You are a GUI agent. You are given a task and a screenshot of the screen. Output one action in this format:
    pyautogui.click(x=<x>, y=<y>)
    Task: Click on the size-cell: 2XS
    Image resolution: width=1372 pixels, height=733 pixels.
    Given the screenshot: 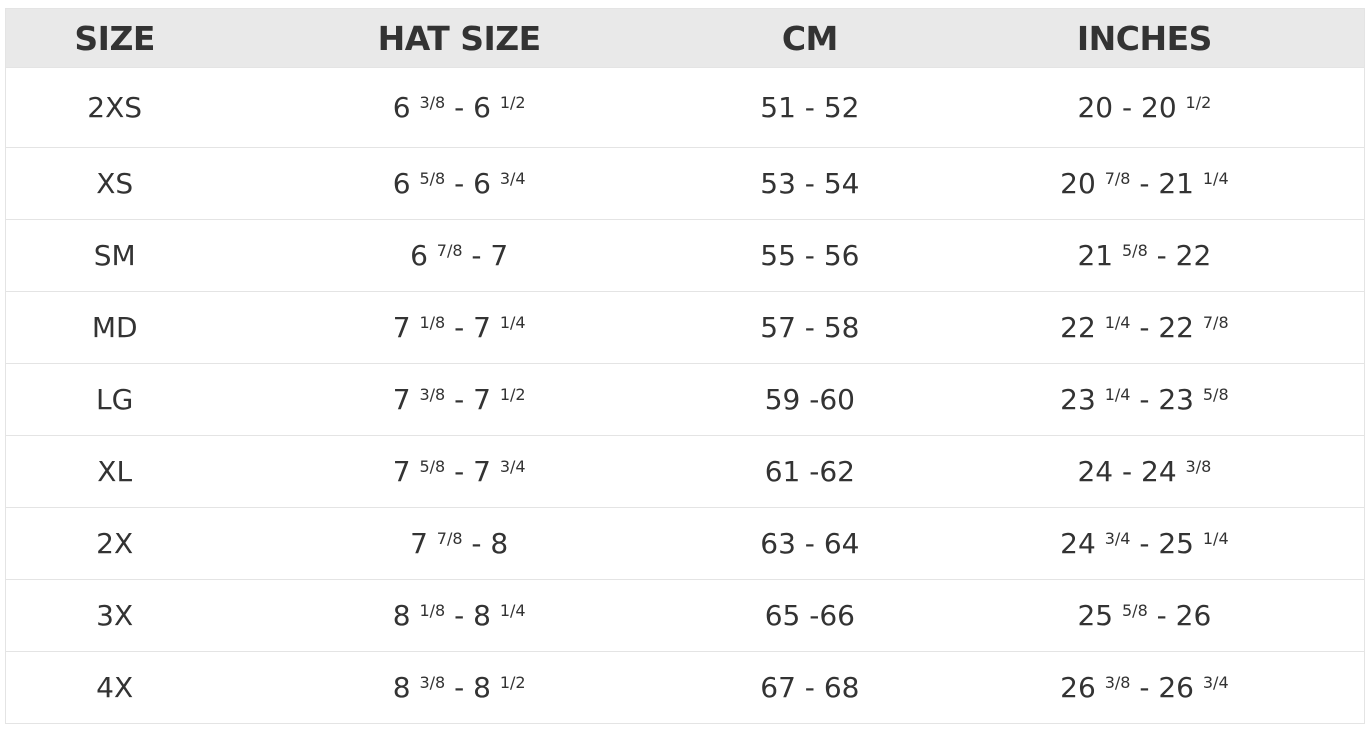 What is the action you would take?
    pyautogui.click(x=114, y=107)
    